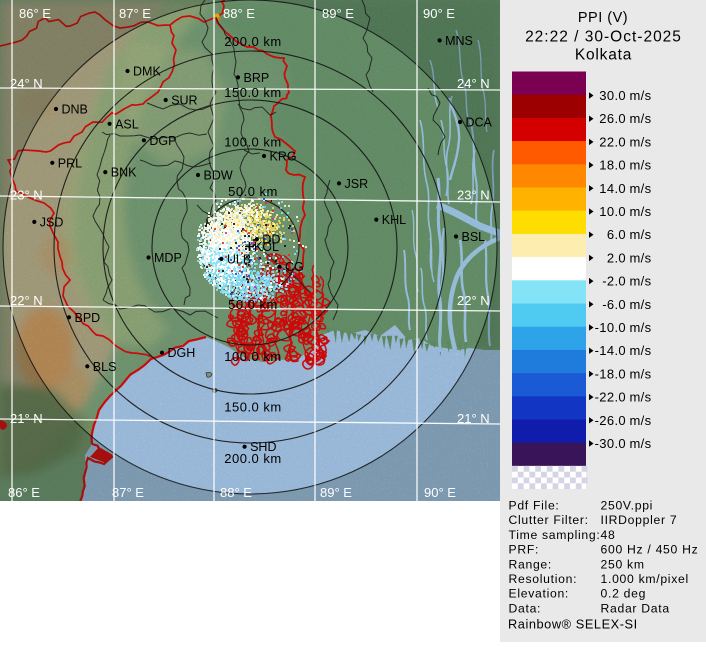 The height and width of the screenshot is (647, 706). I want to click on svg-text: MDP, so click(168, 258).